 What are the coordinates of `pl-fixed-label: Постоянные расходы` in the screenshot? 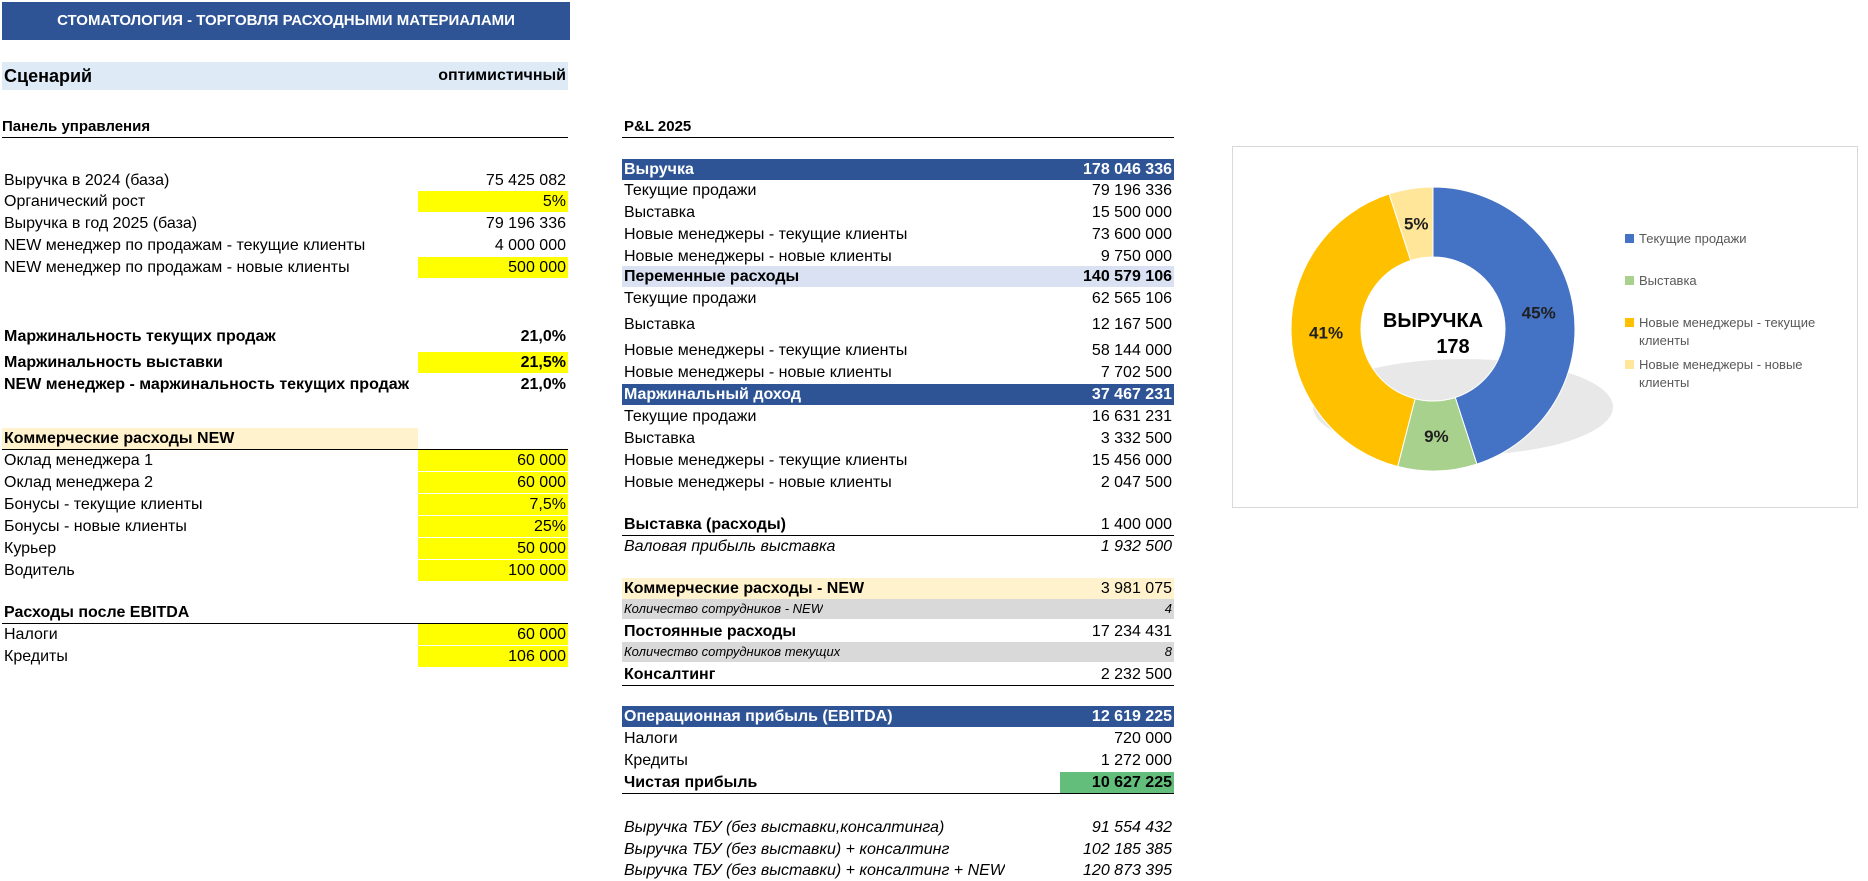 It's located at (710, 631).